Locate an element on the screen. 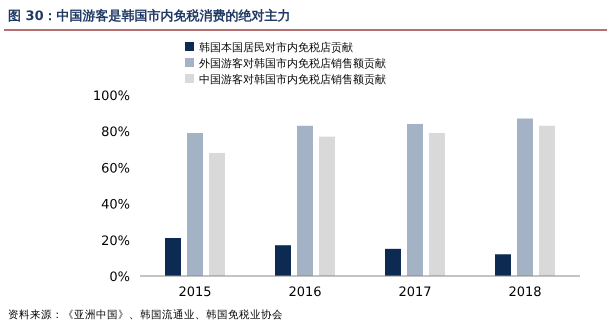  y-tick-label: 80% is located at coordinates (115, 132).